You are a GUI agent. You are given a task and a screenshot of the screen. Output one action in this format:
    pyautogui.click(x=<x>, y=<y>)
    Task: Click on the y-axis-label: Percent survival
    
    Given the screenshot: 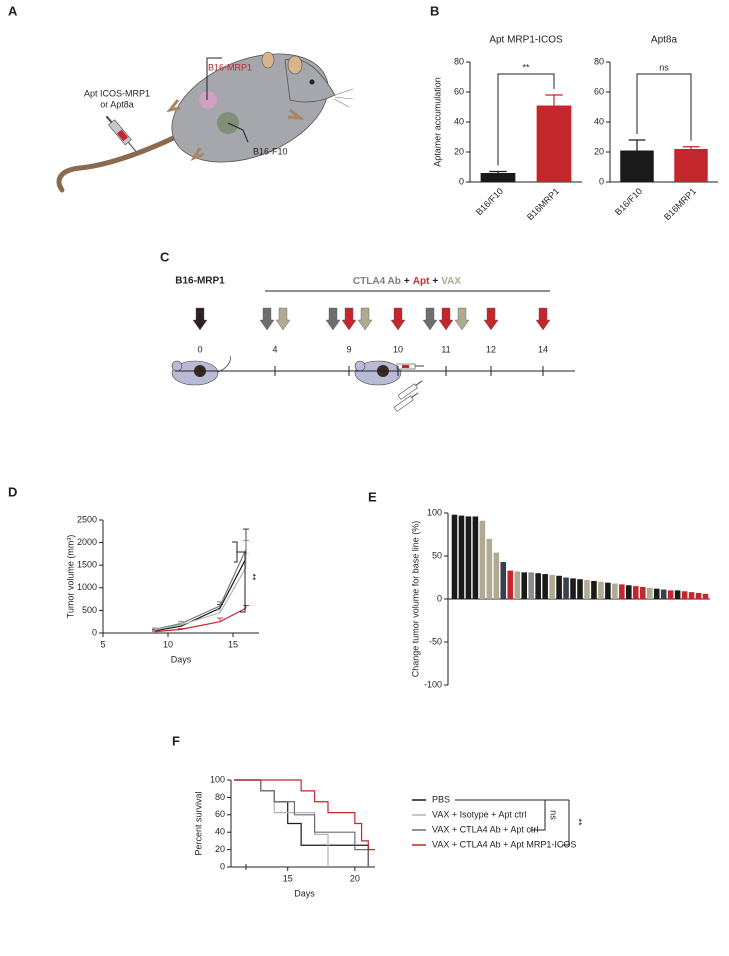 What is the action you would take?
    pyautogui.click(x=198, y=823)
    